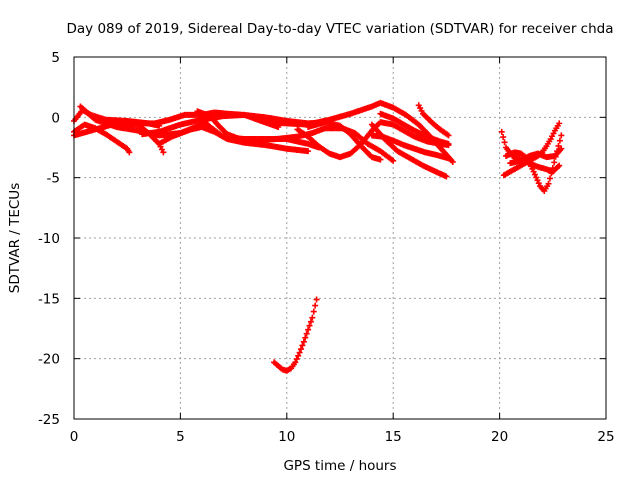  I want to click on x-tick-label: 25, so click(605, 437).